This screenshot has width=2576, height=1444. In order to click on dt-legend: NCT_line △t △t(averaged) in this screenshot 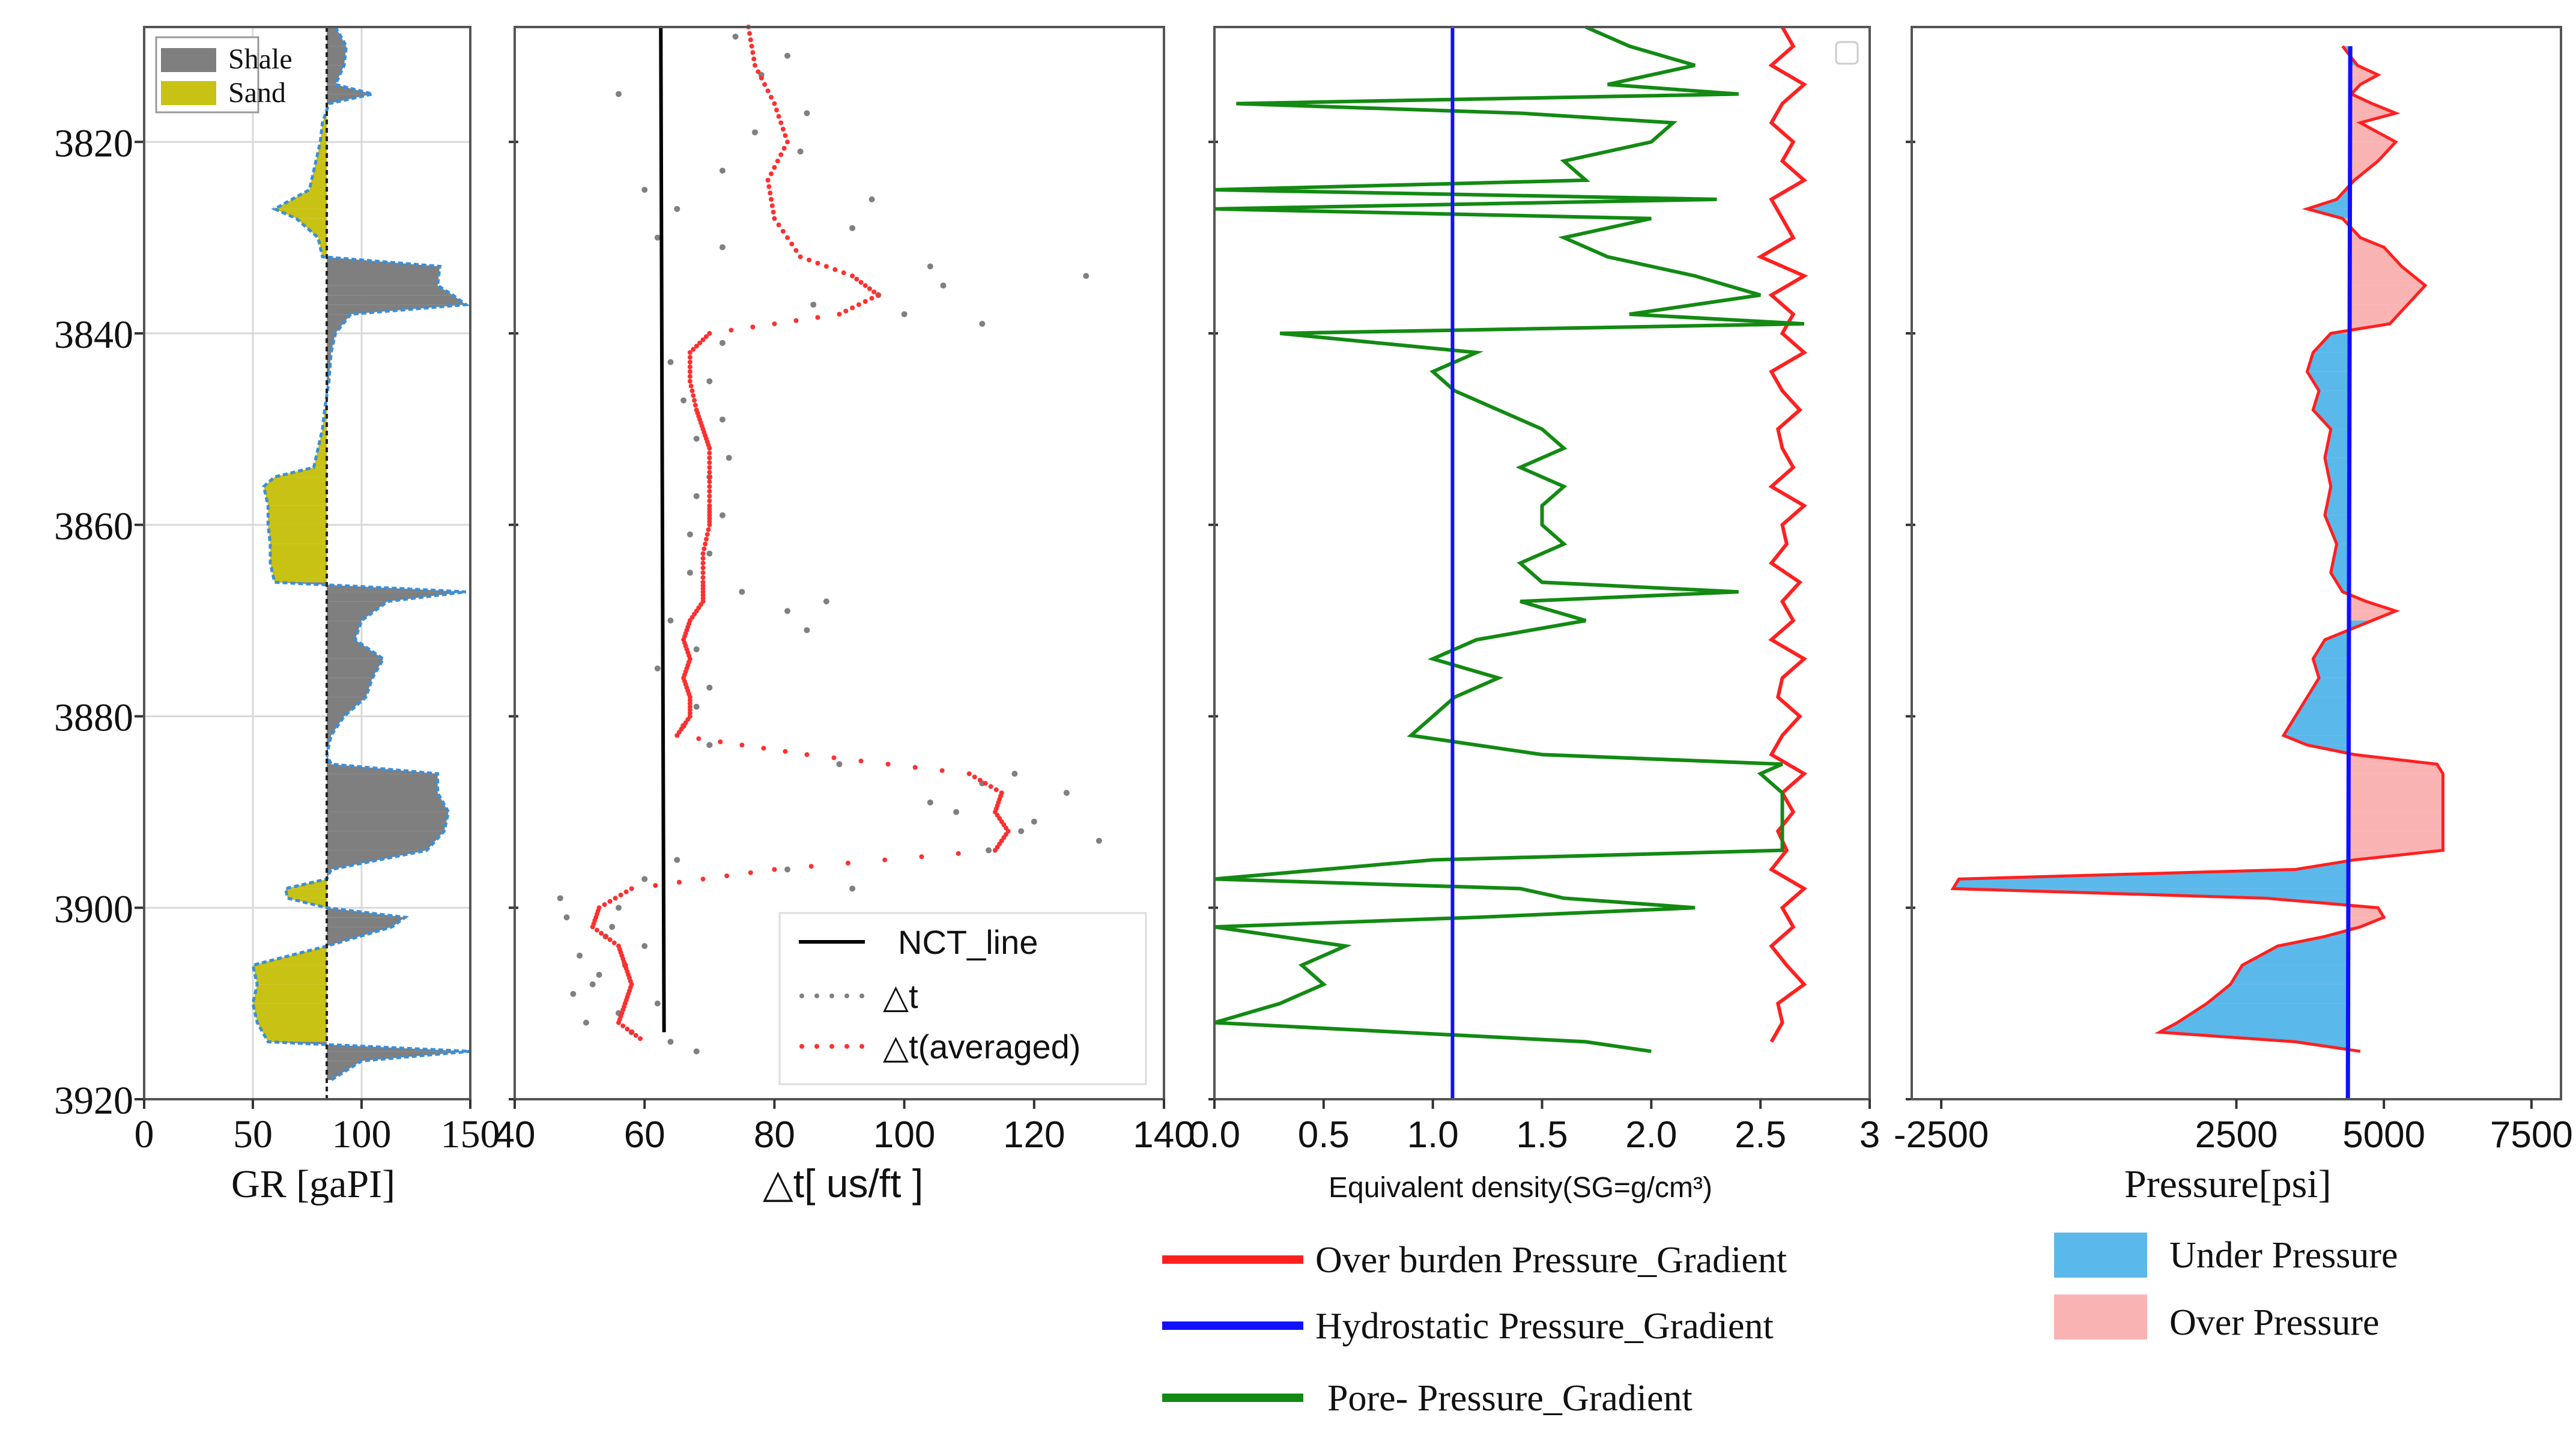, I will do `click(962, 999)`.